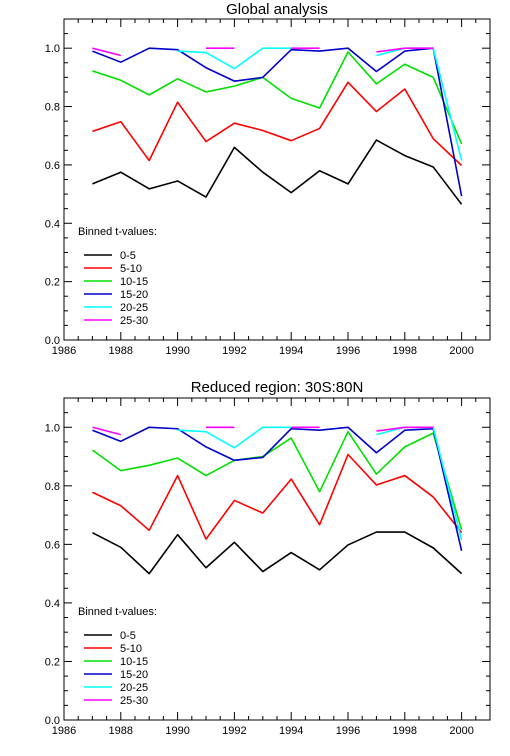 The width and height of the screenshot is (510, 756). I want to click on chart-title: Reduced region: 30S:80N, so click(277, 387).